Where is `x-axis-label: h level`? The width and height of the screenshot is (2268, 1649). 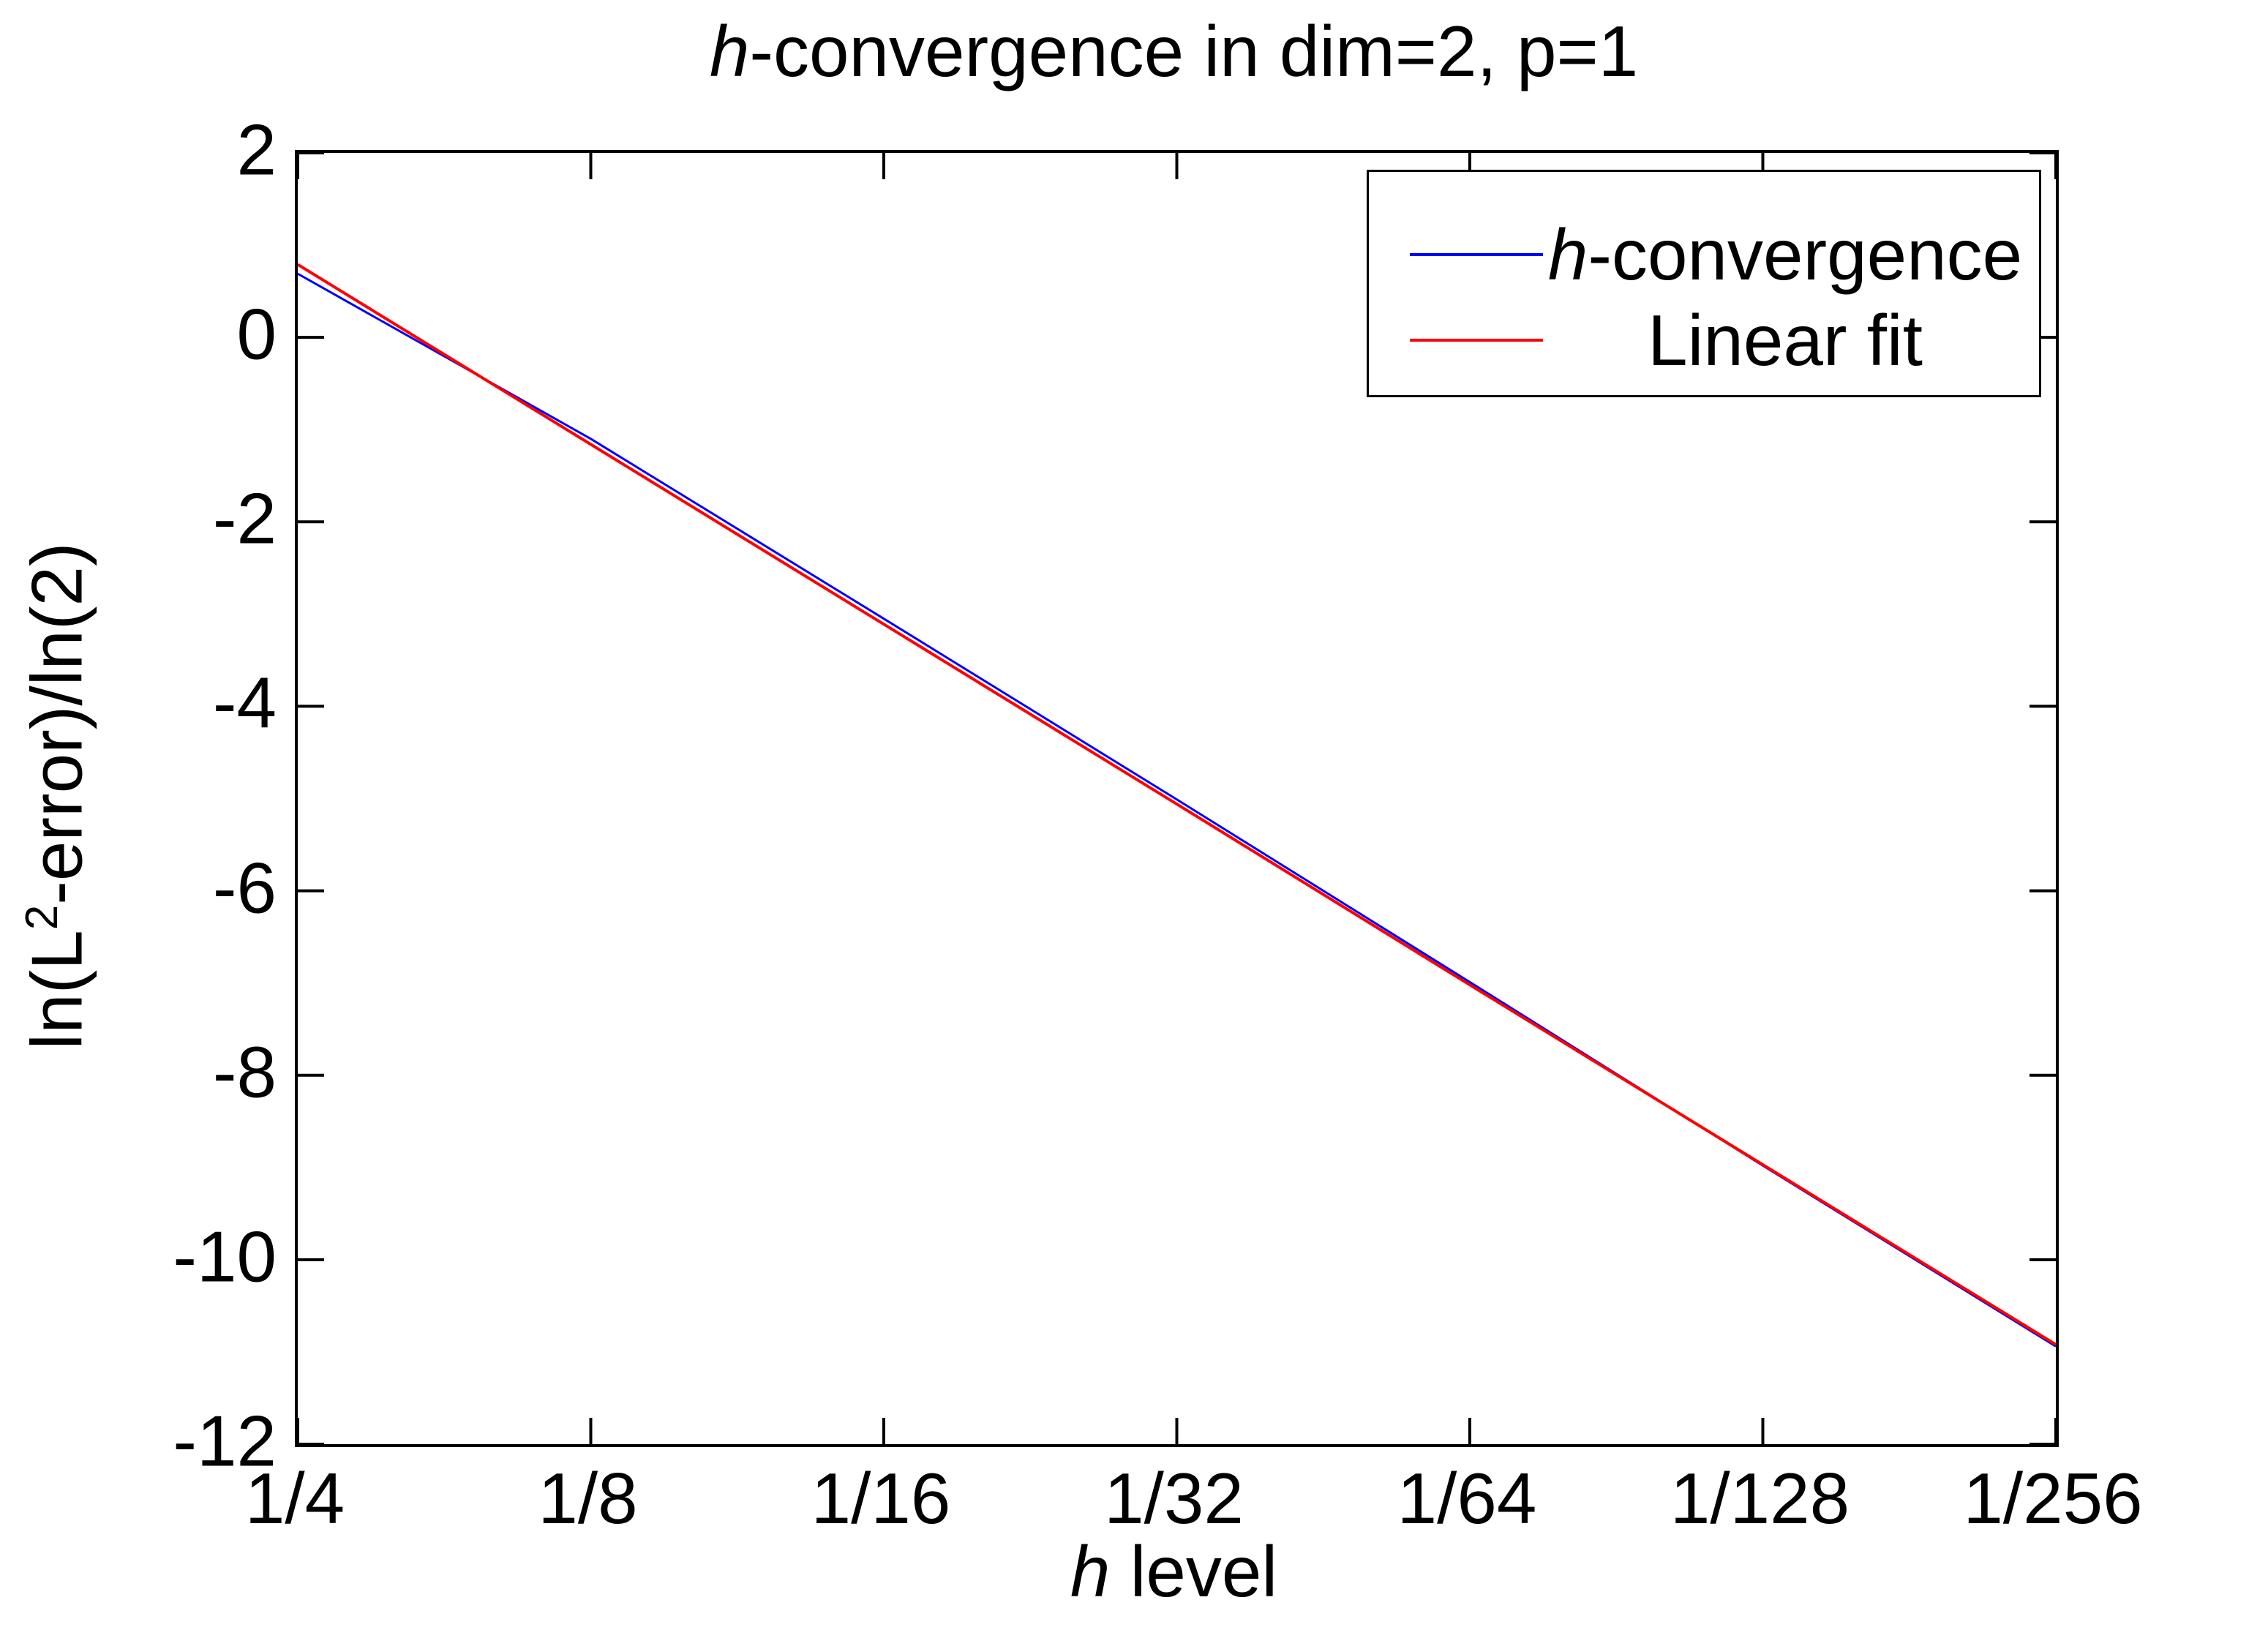
x-axis-label: h level is located at coordinates (1174, 1571).